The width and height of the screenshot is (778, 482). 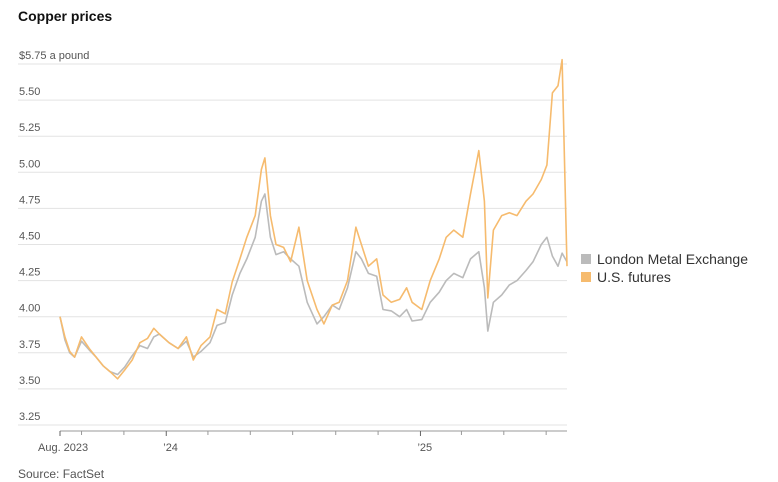 I want to click on y-tick-label: 3.25, so click(x=29, y=417).